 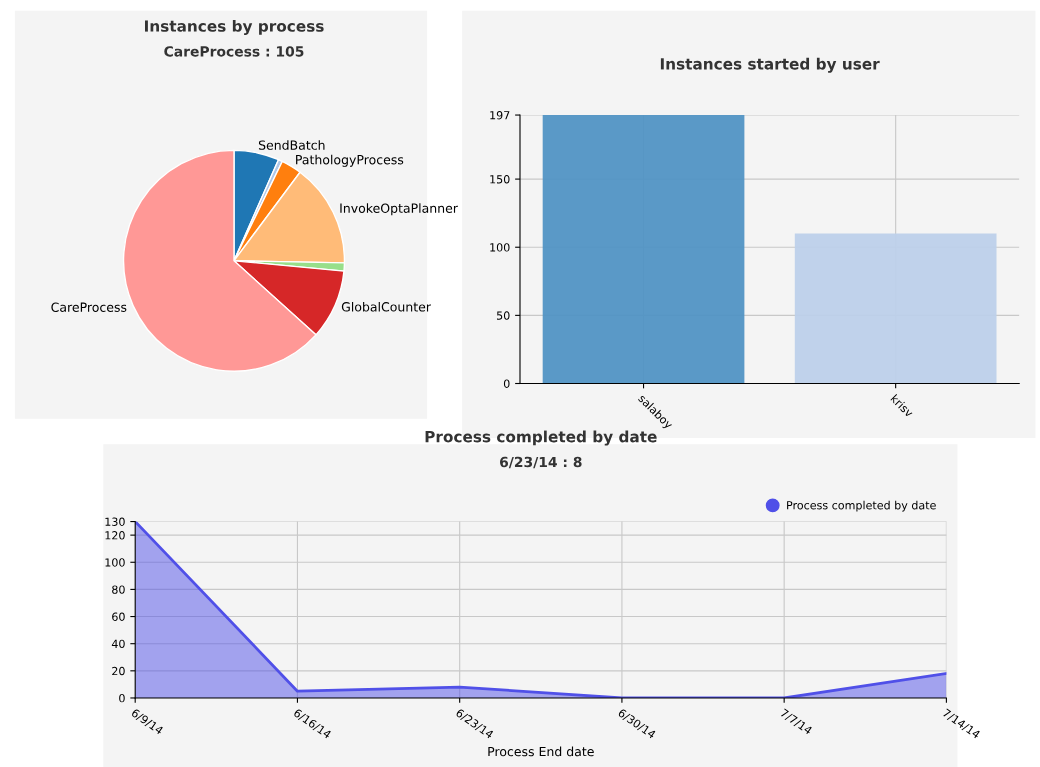 What do you see at coordinates (291, 145) in the screenshot?
I see `slice-label: SendBatch` at bounding box center [291, 145].